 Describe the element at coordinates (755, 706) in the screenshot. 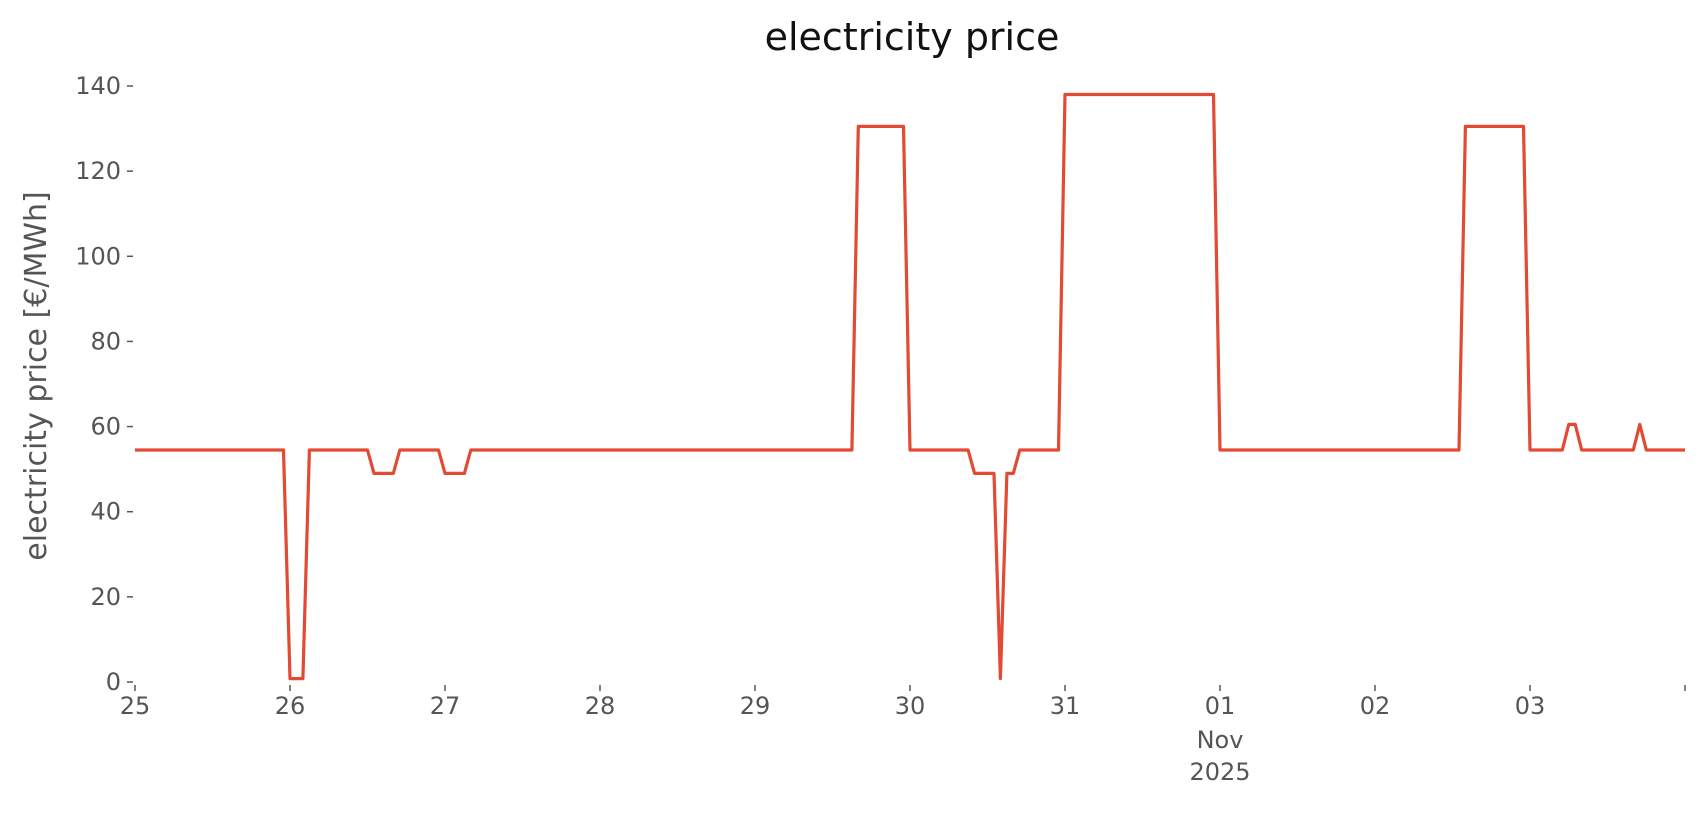

I see `x-tick-label: 29` at that location.